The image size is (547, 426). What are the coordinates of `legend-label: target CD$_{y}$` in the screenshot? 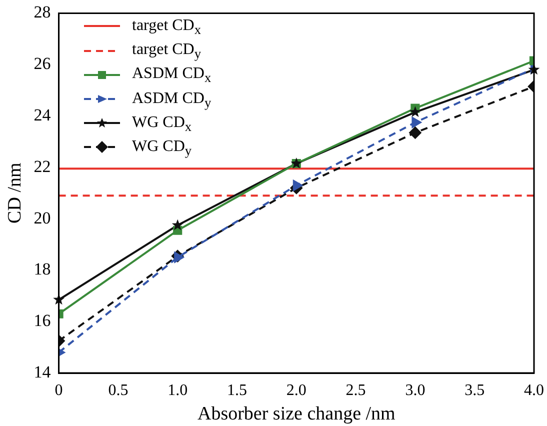 It's located at (167, 51).